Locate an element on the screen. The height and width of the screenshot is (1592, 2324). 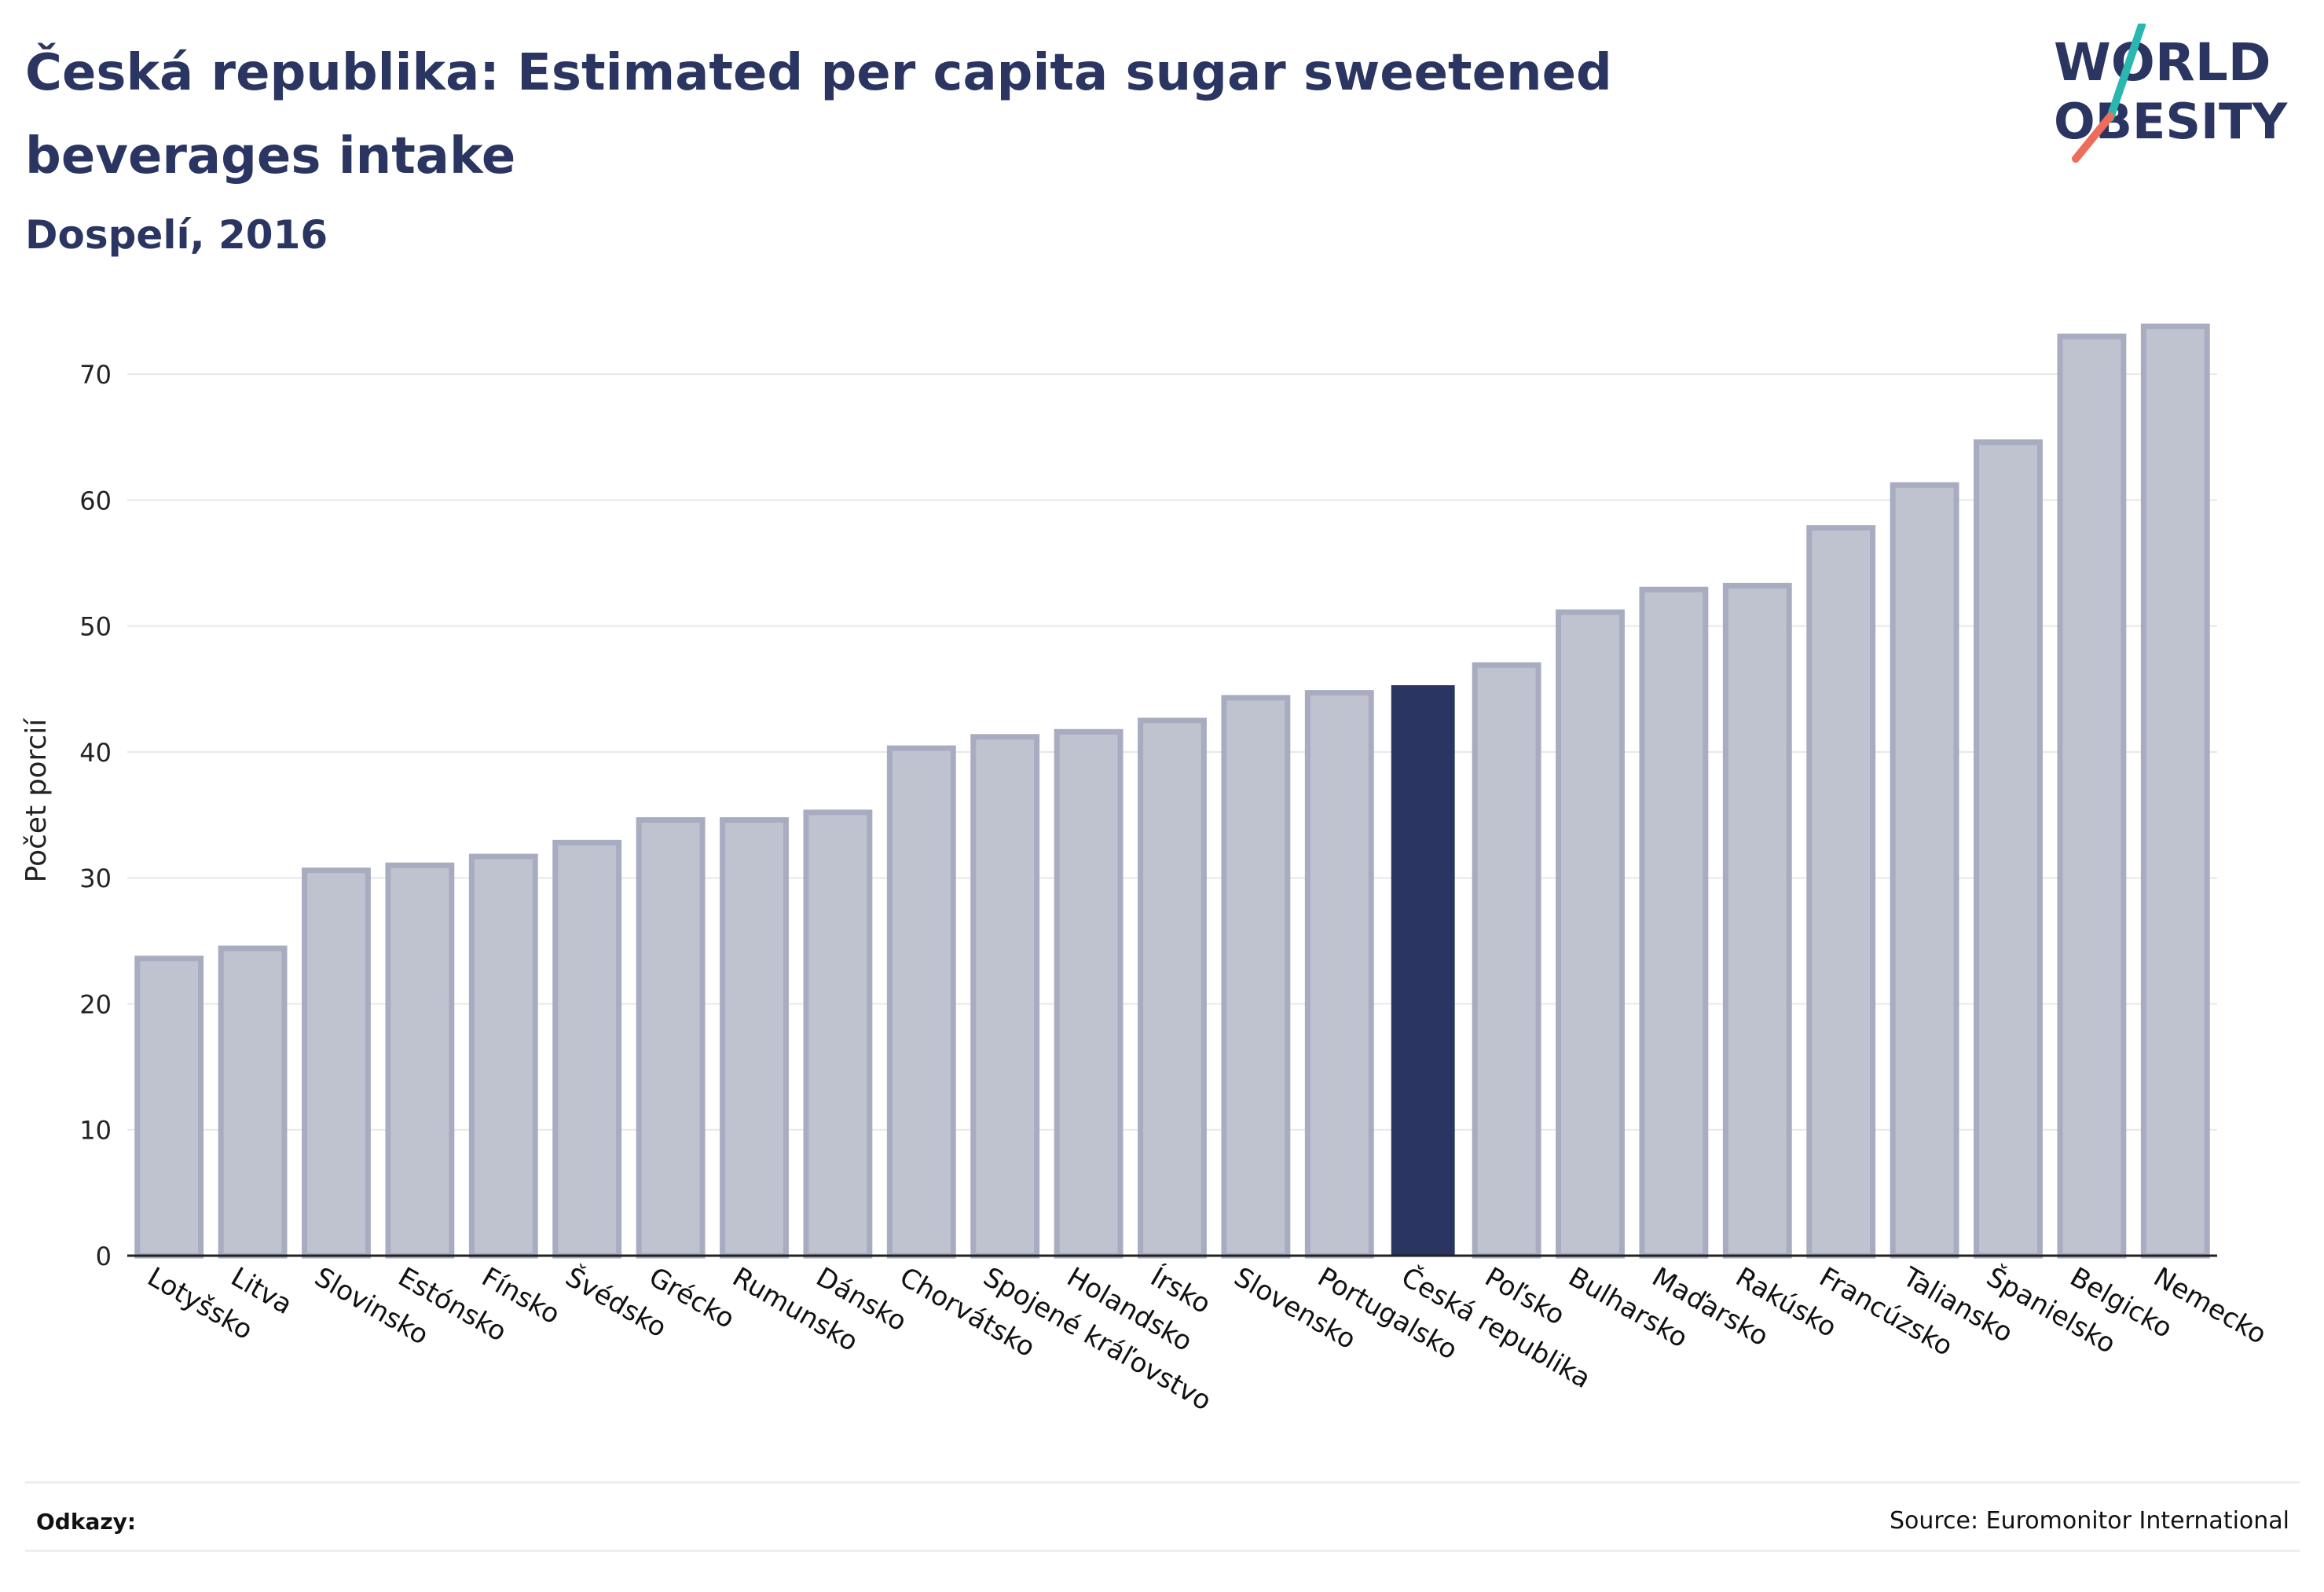
bar-Lotyšsko is located at coordinates (169, 1107).